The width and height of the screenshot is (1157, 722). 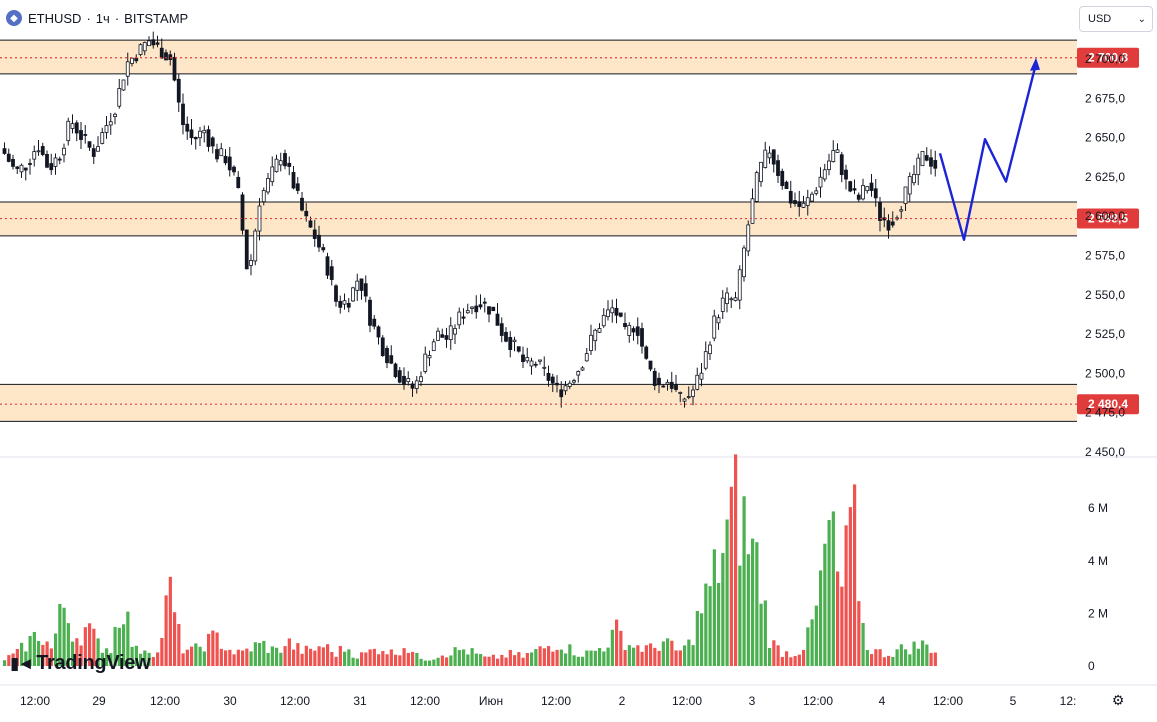 I want to click on price-tick-label: 2 500,0, so click(x=1105, y=373).